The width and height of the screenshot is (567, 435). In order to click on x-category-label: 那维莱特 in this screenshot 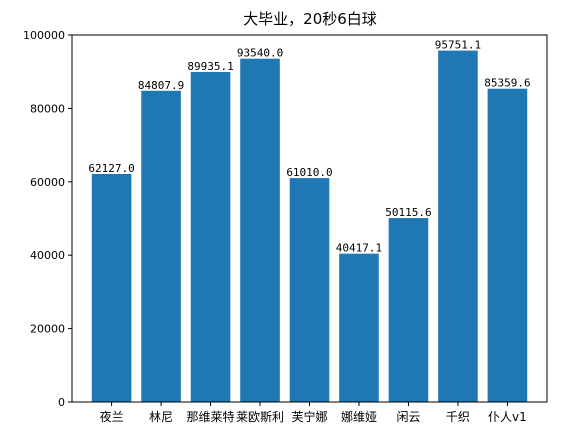, I will do `click(211, 416)`.